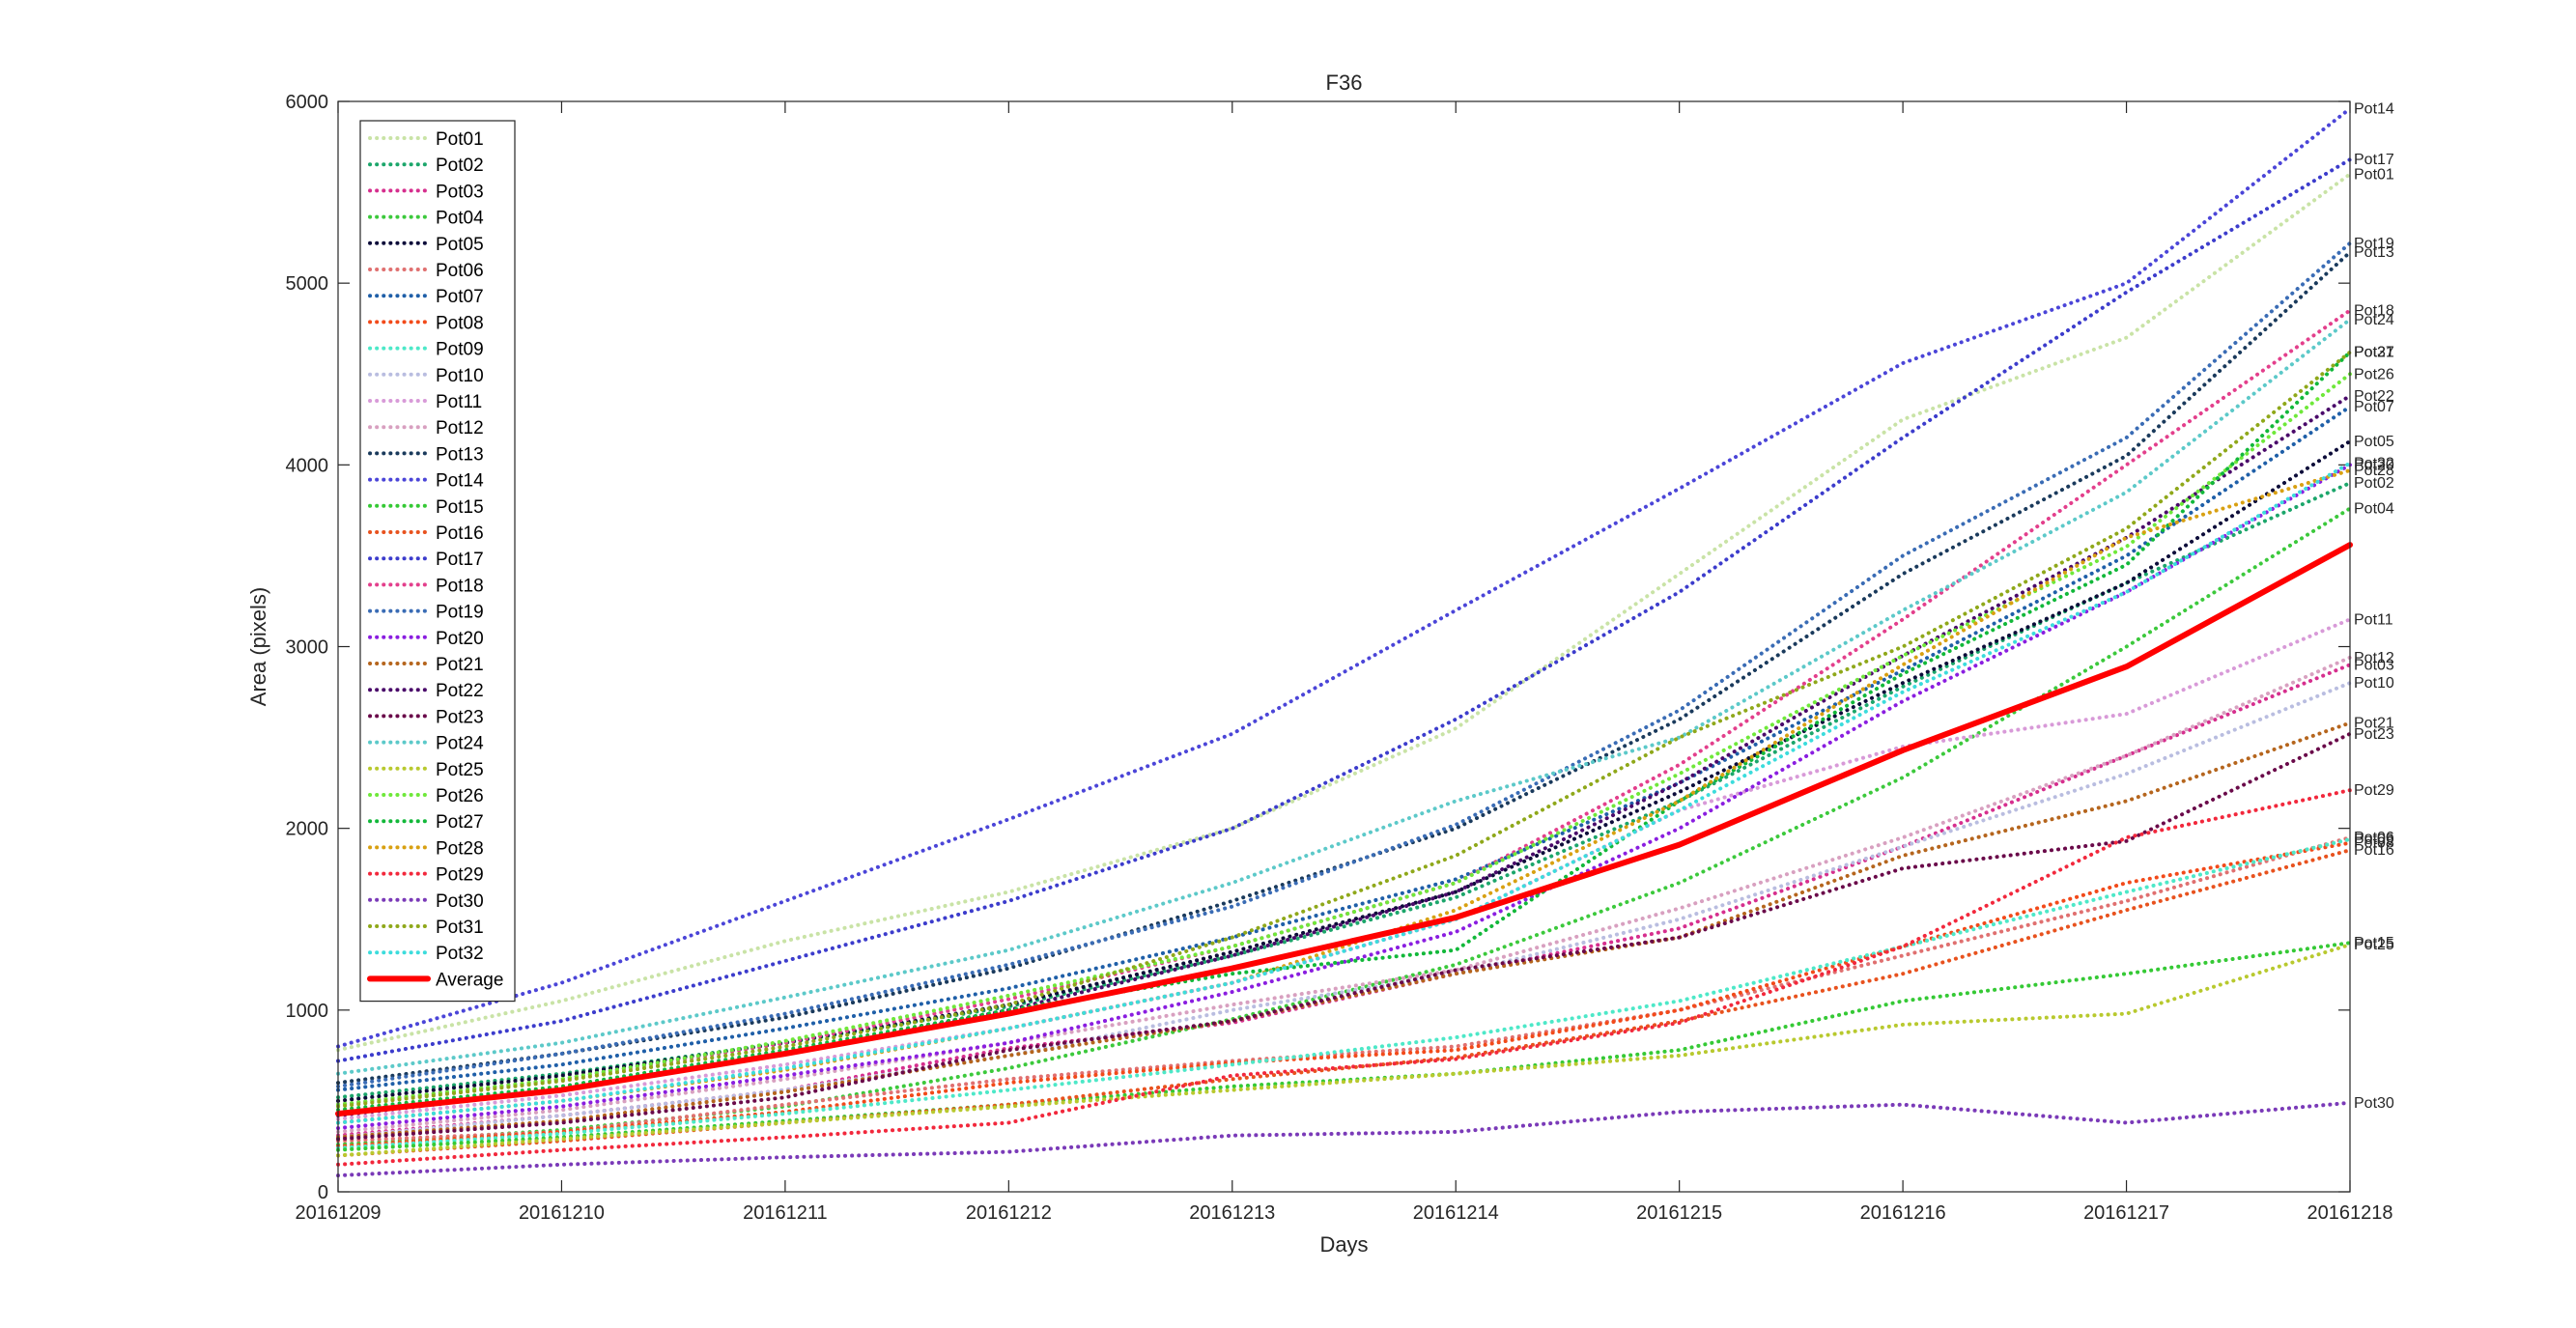 The height and width of the screenshot is (1328, 2576). Describe the element at coordinates (460, 454) in the screenshot. I see `legend-label-pot13: Pot13` at that location.